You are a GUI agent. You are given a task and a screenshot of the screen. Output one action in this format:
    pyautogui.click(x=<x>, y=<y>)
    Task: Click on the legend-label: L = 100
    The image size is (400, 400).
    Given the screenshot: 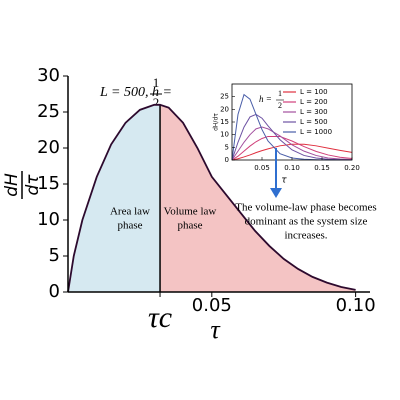 What is the action you would take?
    pyautogui.click(x=314, y=92)
    